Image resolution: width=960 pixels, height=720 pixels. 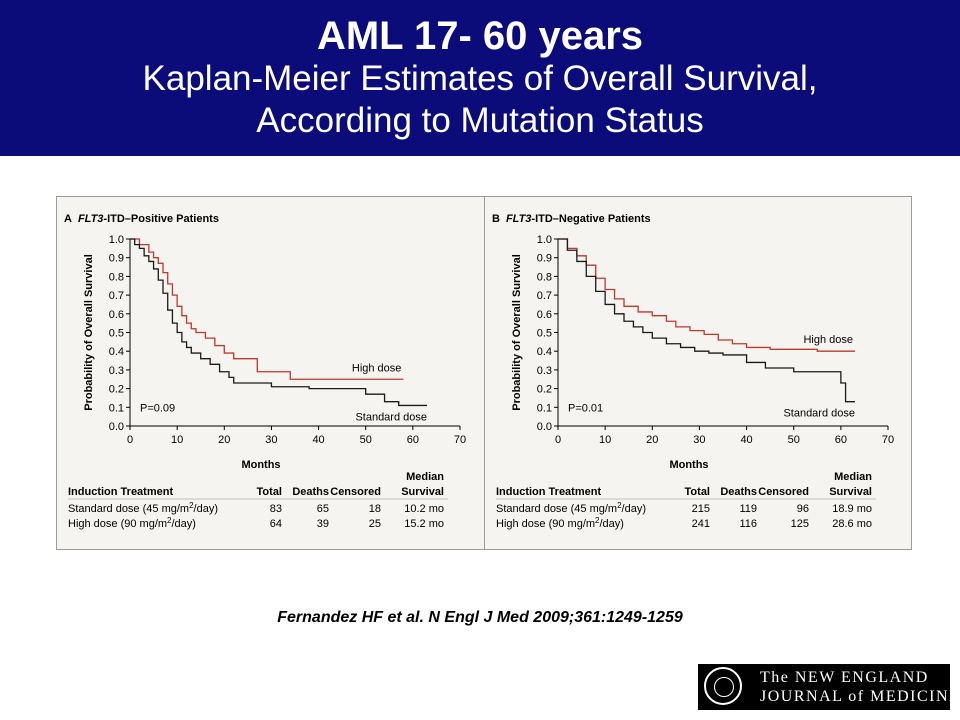 I want to click on panel-title: B FLT3-ITD–Negative Patients, so click(x=571, y=219).